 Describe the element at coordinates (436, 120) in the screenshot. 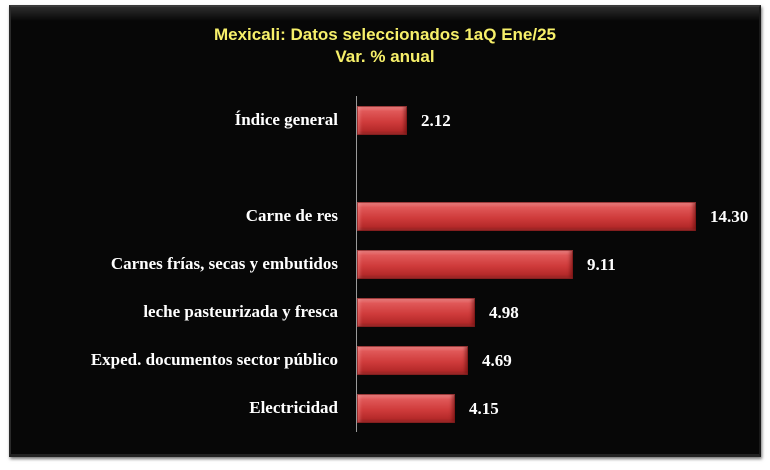

I see `data-label: 2.12` at that location.